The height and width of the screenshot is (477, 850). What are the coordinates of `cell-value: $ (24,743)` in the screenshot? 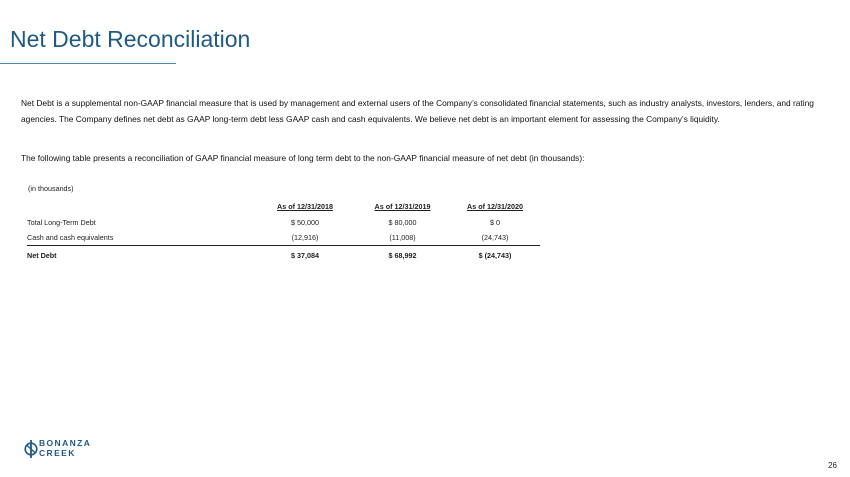 It's located at (495, 255).